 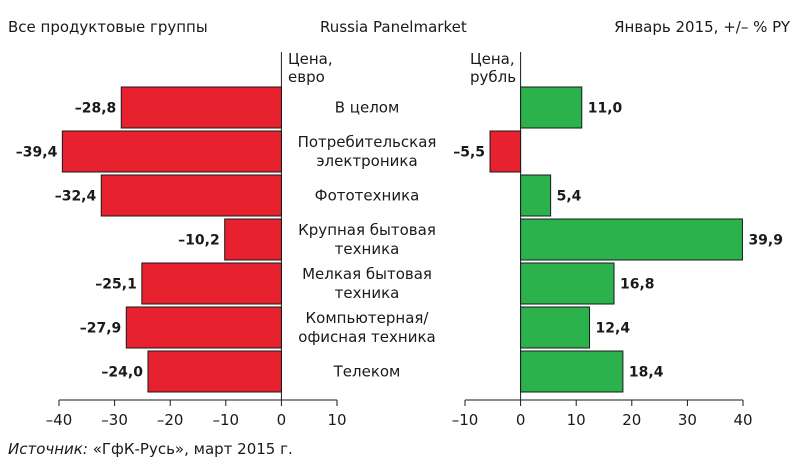 I want to click on category-label: Компьютерная/, so click(x=368, y=318).